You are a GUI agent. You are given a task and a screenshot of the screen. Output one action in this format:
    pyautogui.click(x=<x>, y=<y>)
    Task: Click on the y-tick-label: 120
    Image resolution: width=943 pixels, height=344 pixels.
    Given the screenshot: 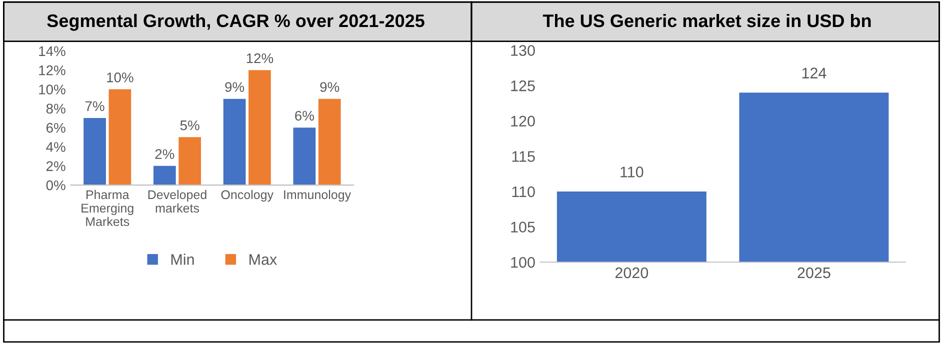 What is the action you would take?
    pyautogui.click(x=523, y=121)
    